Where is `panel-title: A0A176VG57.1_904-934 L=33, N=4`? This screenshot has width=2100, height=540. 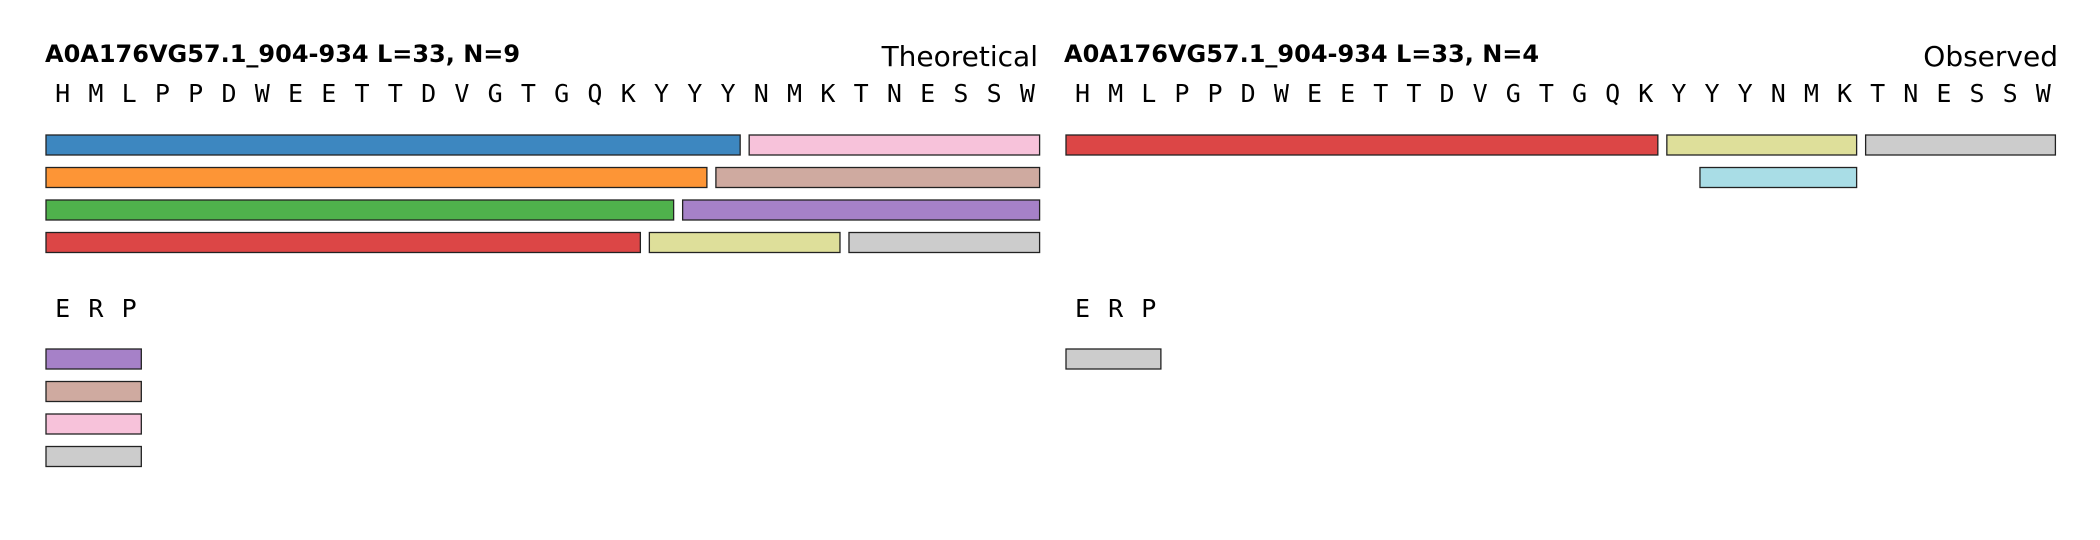 panel-title: A0A176VG57.1_904-934 L=33, N=4 is located at coordinates (1301, 54).